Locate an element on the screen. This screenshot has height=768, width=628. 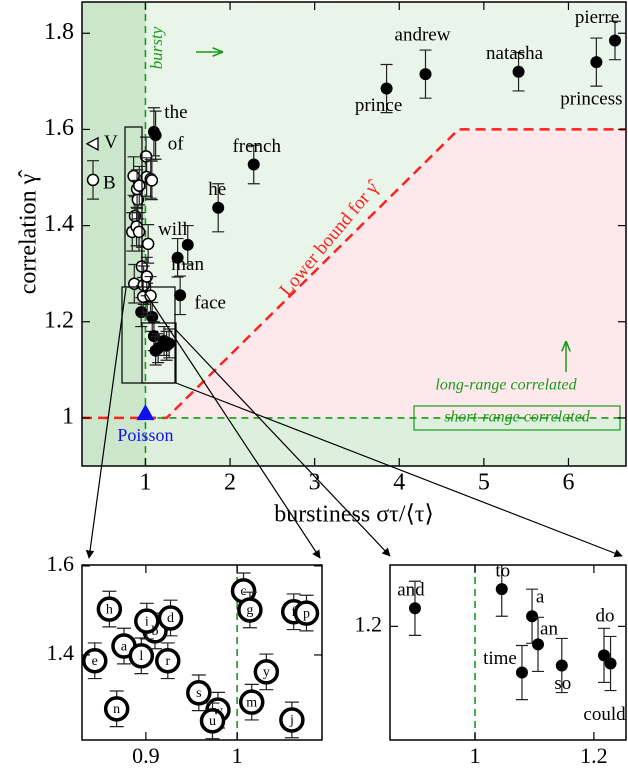
y-tick-label: 1 is located at coordinates (68, 416).